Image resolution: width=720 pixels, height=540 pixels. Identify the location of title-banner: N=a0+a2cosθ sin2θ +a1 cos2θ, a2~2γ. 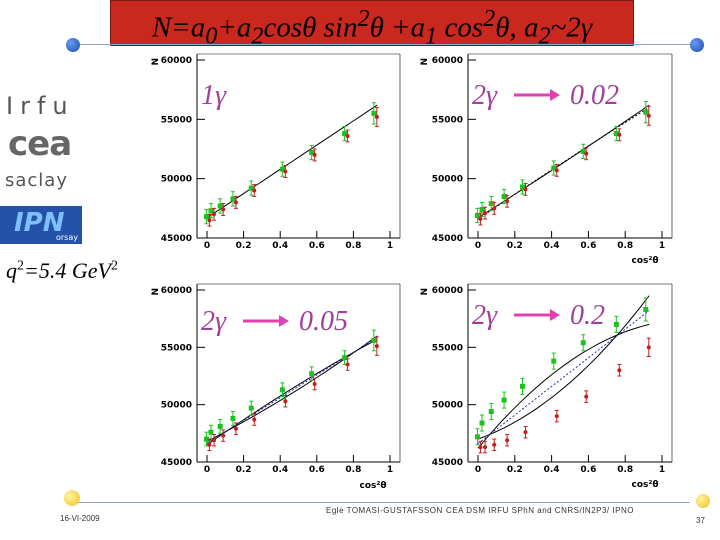
(372, 24).